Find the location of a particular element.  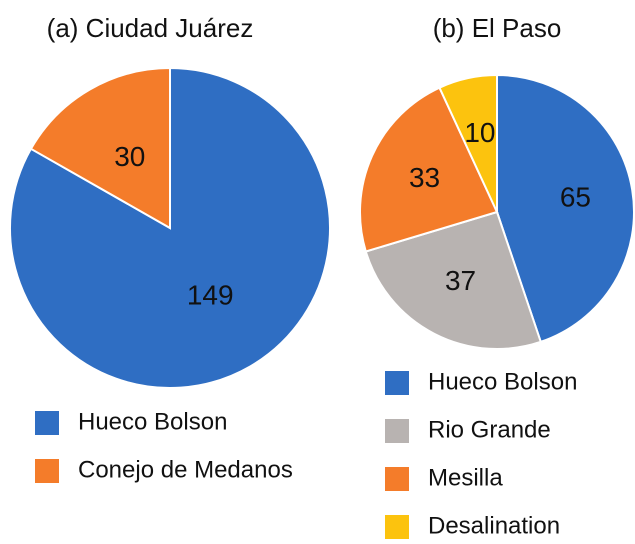

legend-label: Desalination is located at coordinates (494, 525).